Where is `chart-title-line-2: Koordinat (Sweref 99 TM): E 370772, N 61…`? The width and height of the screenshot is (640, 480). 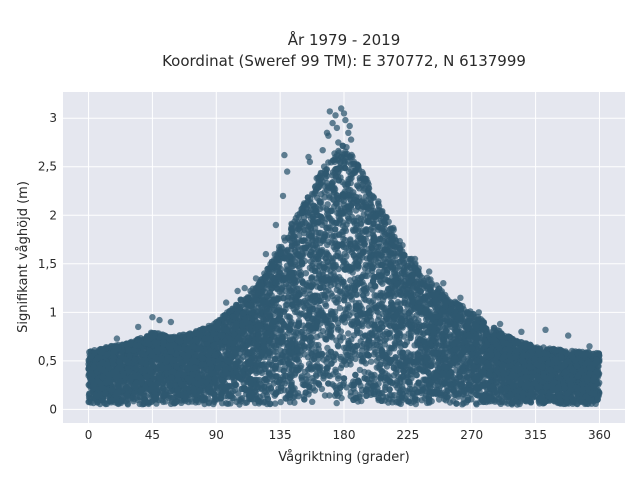 chart-title-line-2: Koordinat (Sweref 99 TM): E 370772, N 61… is located at coordinates (344, 61).